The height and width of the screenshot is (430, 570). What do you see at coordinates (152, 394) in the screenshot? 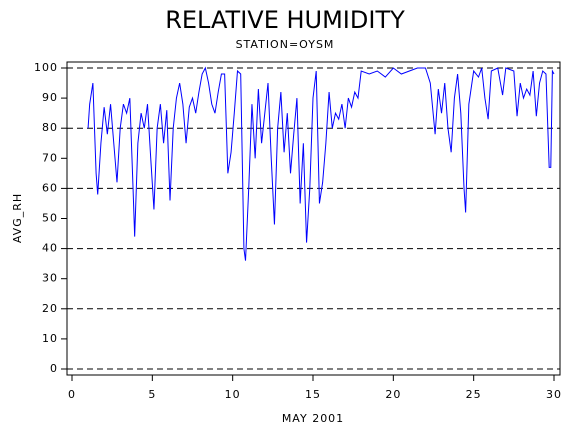
I see `x-tick-label: 5` at bounding box center [152, 394].